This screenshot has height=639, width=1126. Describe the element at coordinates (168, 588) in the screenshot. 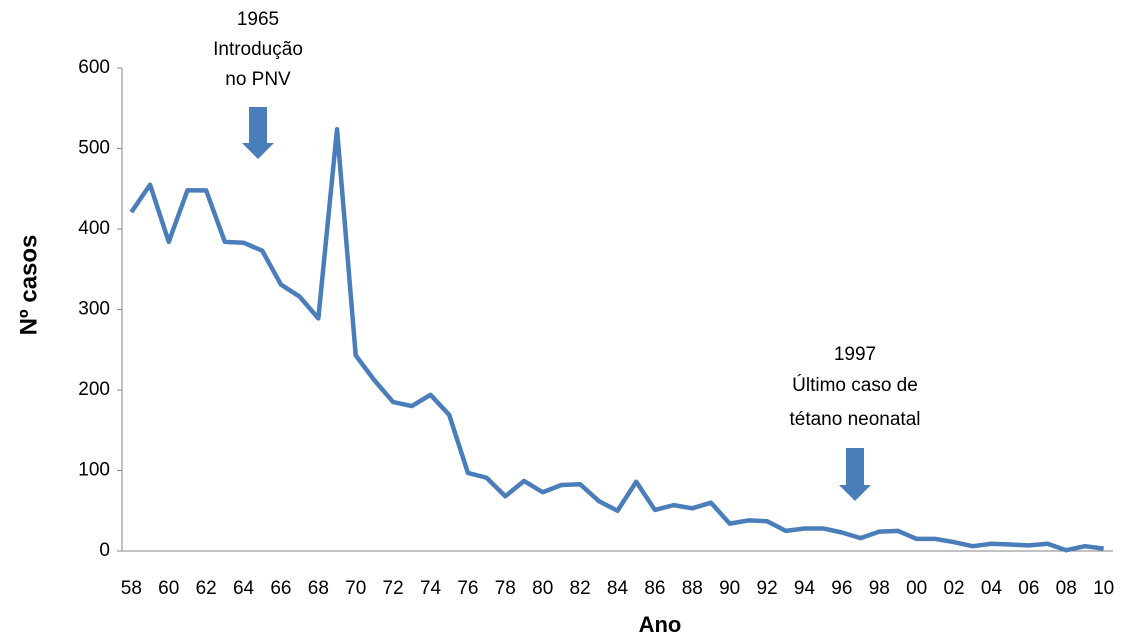

I see `x-tick-label: 60` at that location.